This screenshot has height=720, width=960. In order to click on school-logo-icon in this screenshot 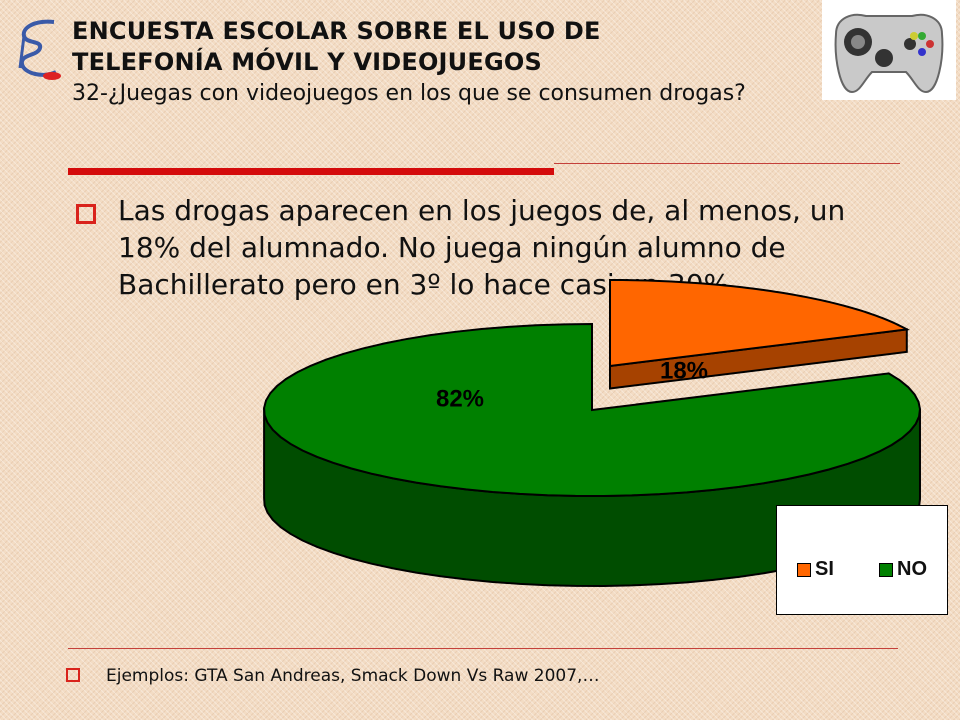, I will do `click(39, 49)`.